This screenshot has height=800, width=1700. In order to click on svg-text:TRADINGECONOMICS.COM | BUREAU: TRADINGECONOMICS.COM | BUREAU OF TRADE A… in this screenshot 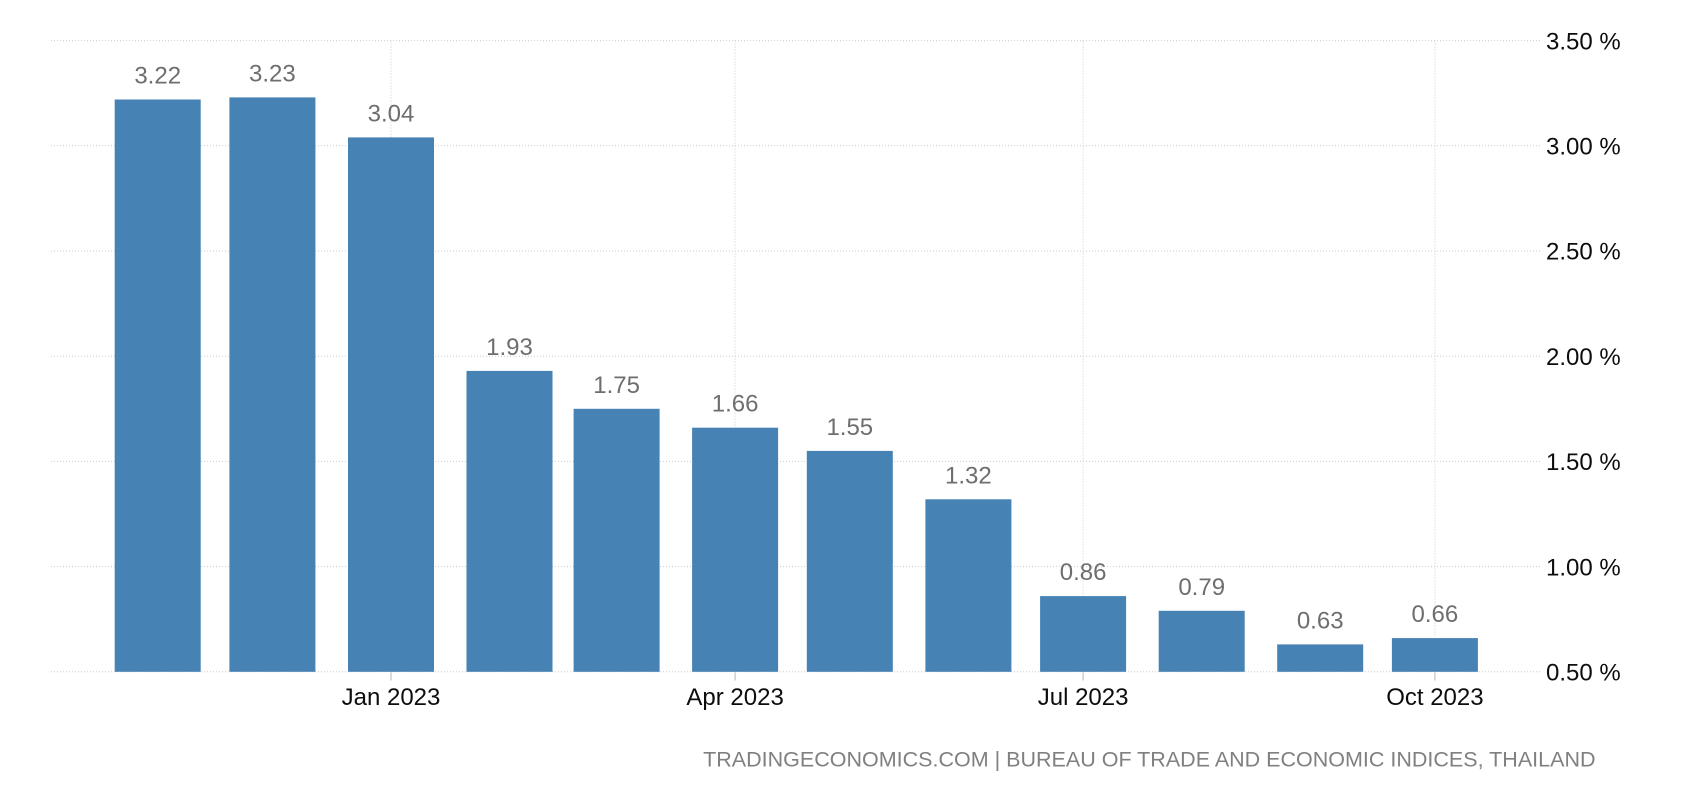, I will do `click(1149, 760)`.